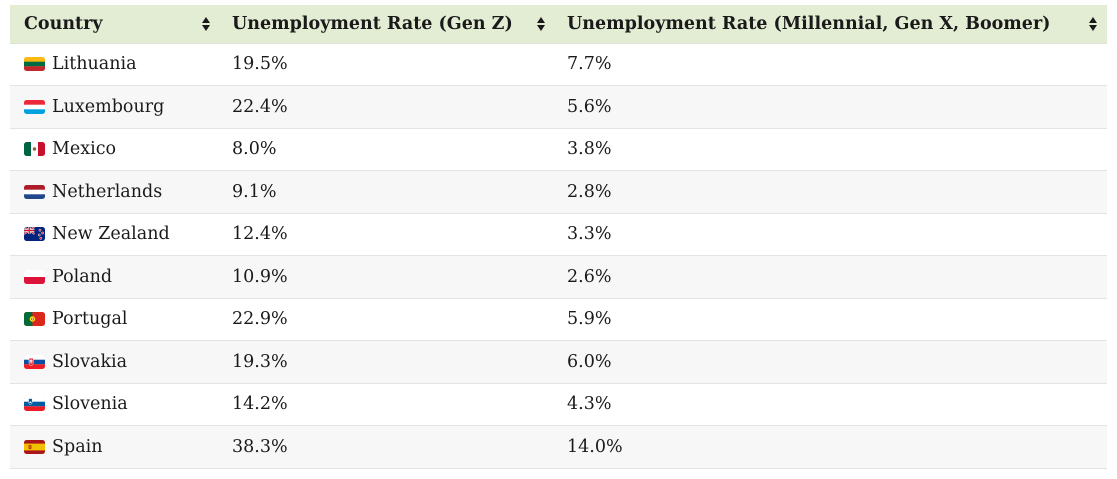  What do you see at coordinates (107, 191) in the screenshot?
I see `country-name: Netherlands` at bounding box center [107, 191].